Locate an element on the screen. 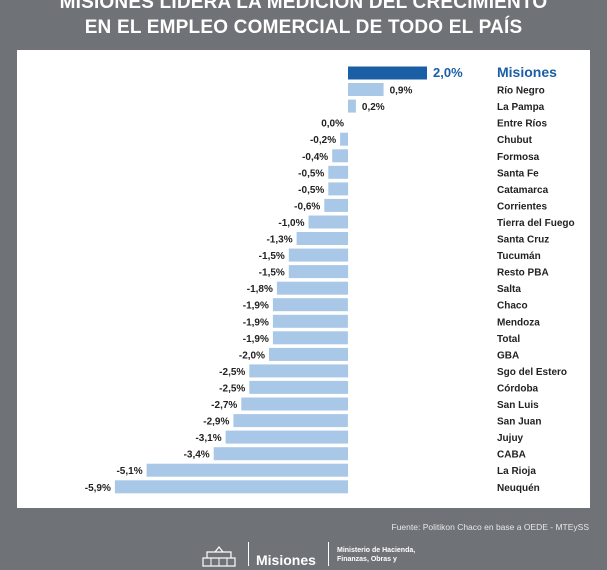 This screenshot has width=607, height=570. value-label: -2,9% is located at coordinates (216, 422).